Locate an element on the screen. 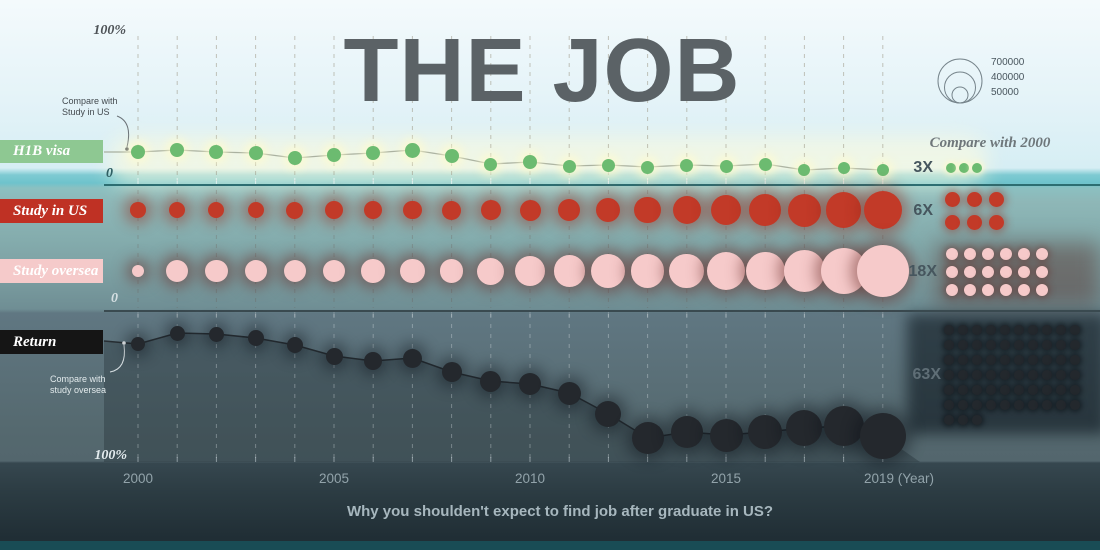  legend-compare-with-2000: Compare with 2000 is located at coordinates (990, 143).